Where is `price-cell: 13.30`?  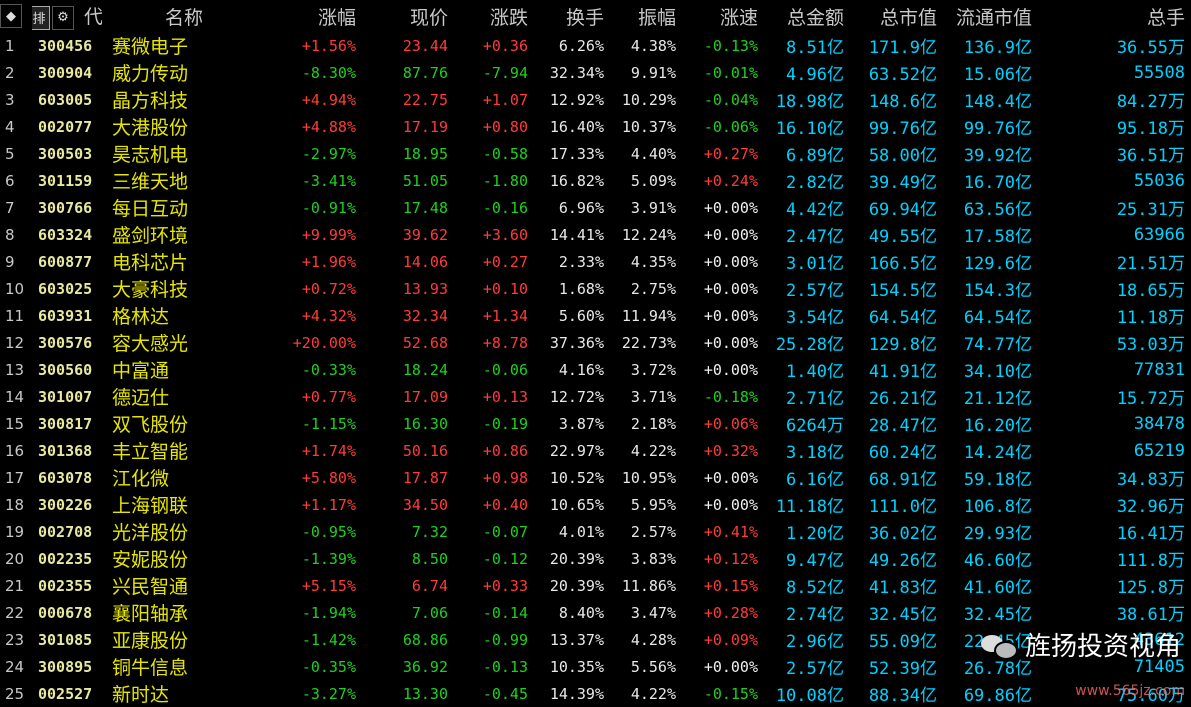 price-cell: 13.30 is located at coordinates (425, 693).